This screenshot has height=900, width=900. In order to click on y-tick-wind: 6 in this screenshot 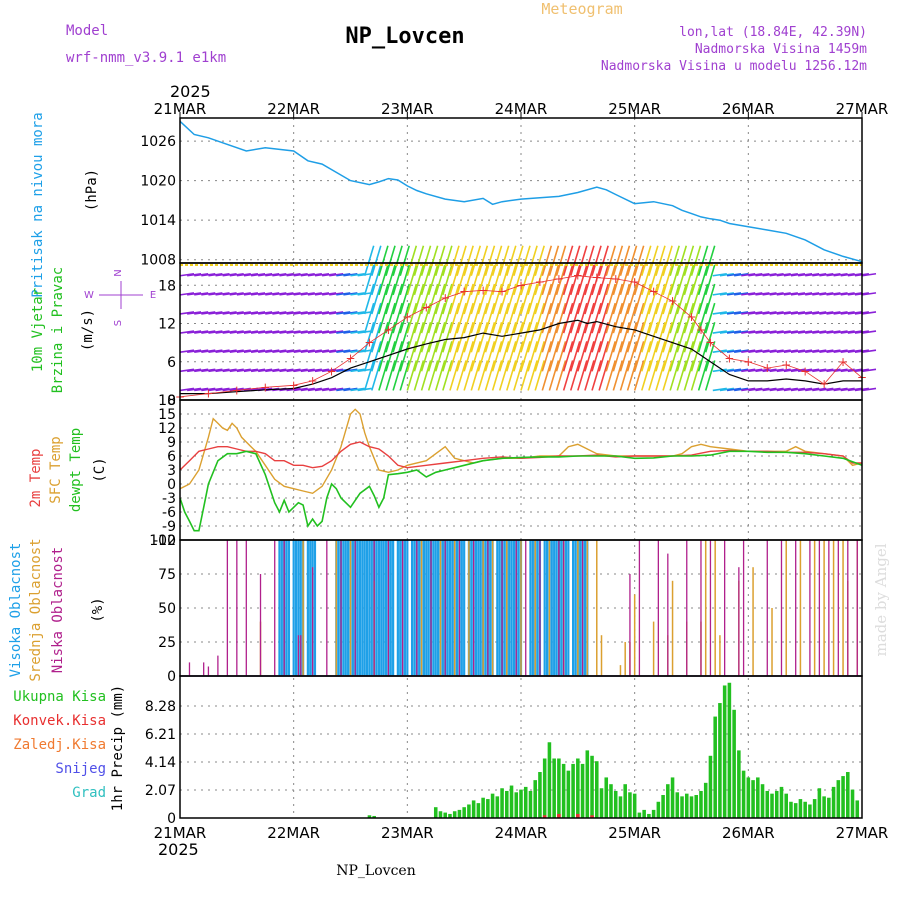, I will do `click(171, 363)`.